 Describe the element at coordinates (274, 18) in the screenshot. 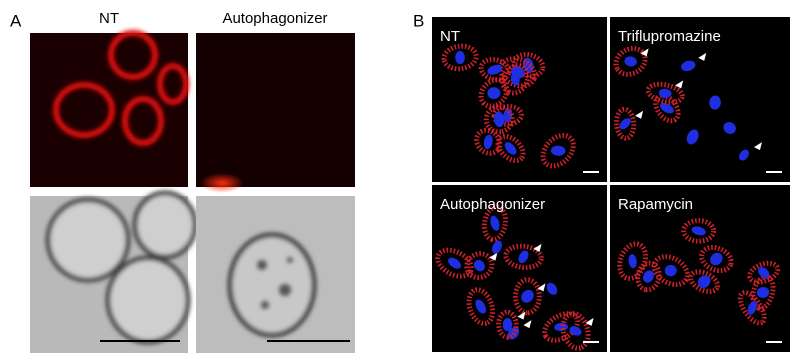

I see `column-title: Autophagonizer` at that location.